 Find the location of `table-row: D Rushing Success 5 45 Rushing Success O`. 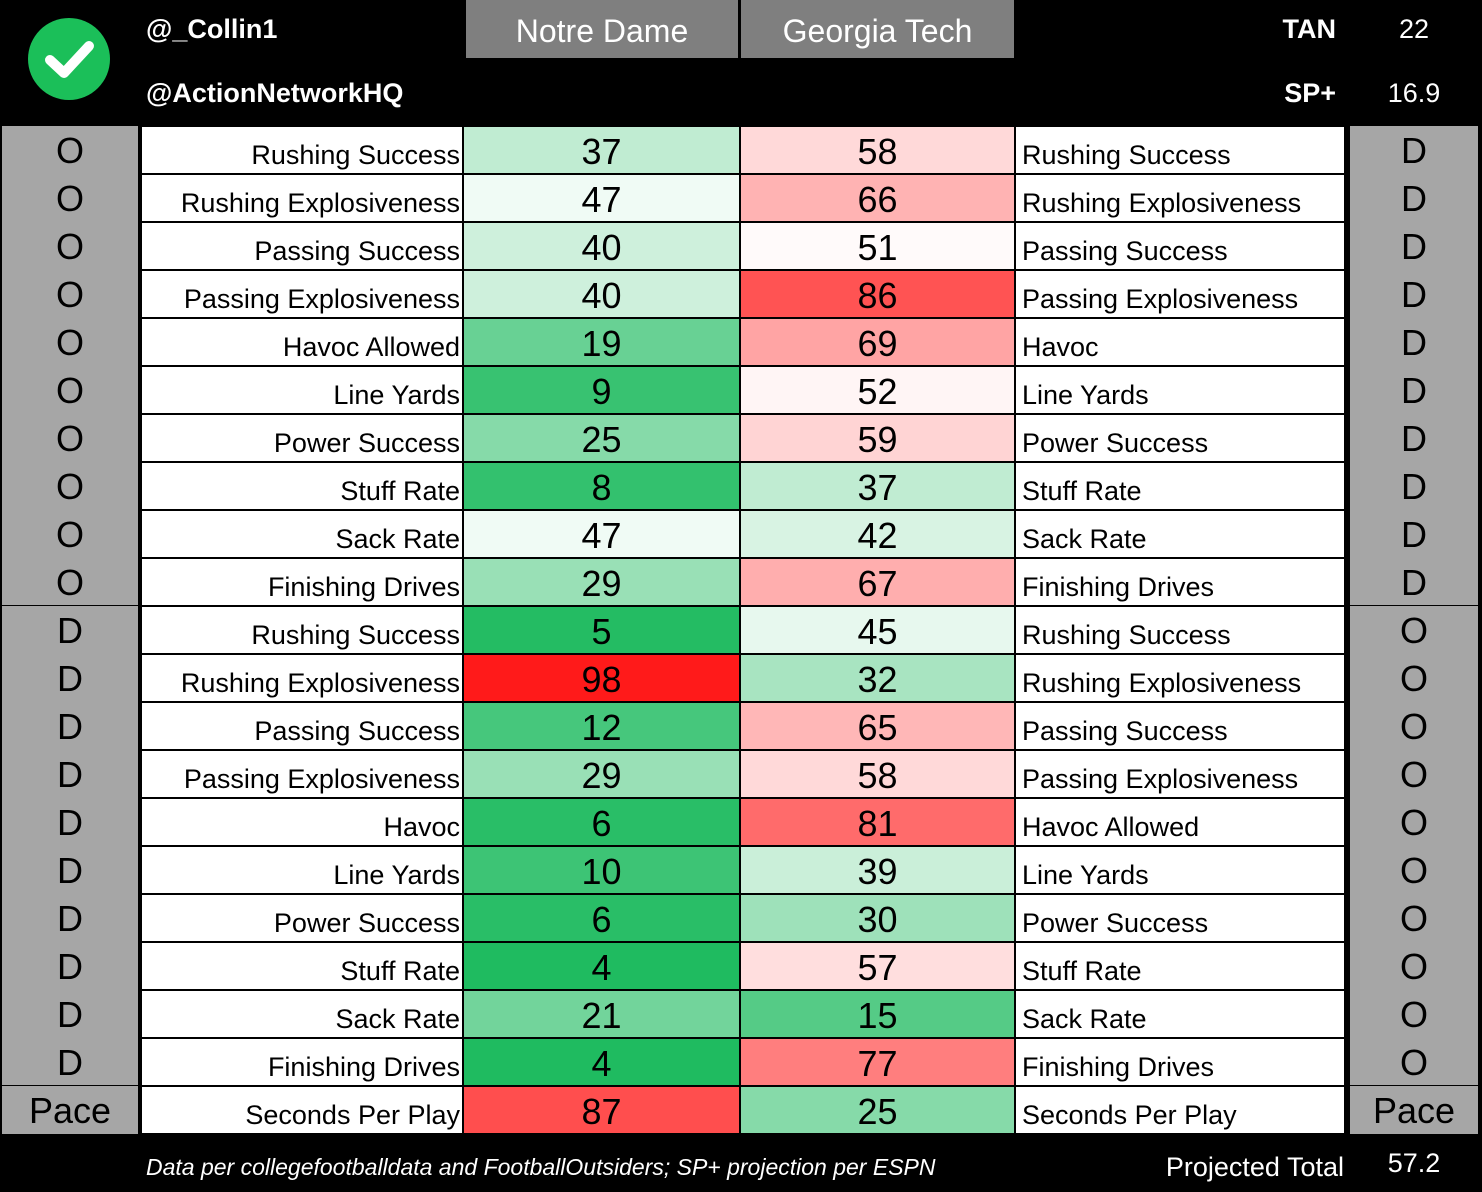

table-row: D Rushing Success 5 45 Rushing Success O is located at coordinates (741, 630).